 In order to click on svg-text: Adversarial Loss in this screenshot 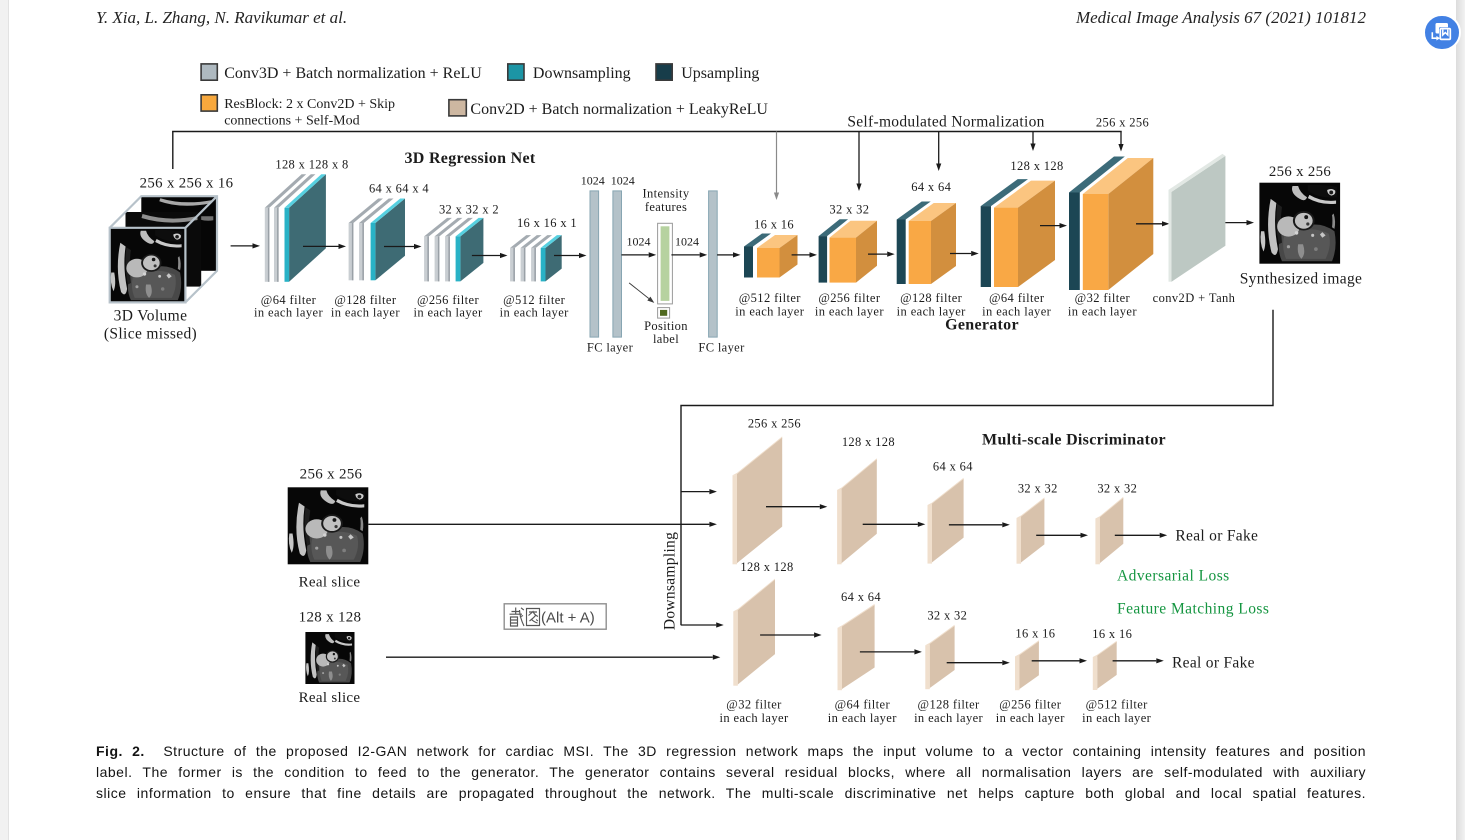, I will do `click(1173, 576)`.